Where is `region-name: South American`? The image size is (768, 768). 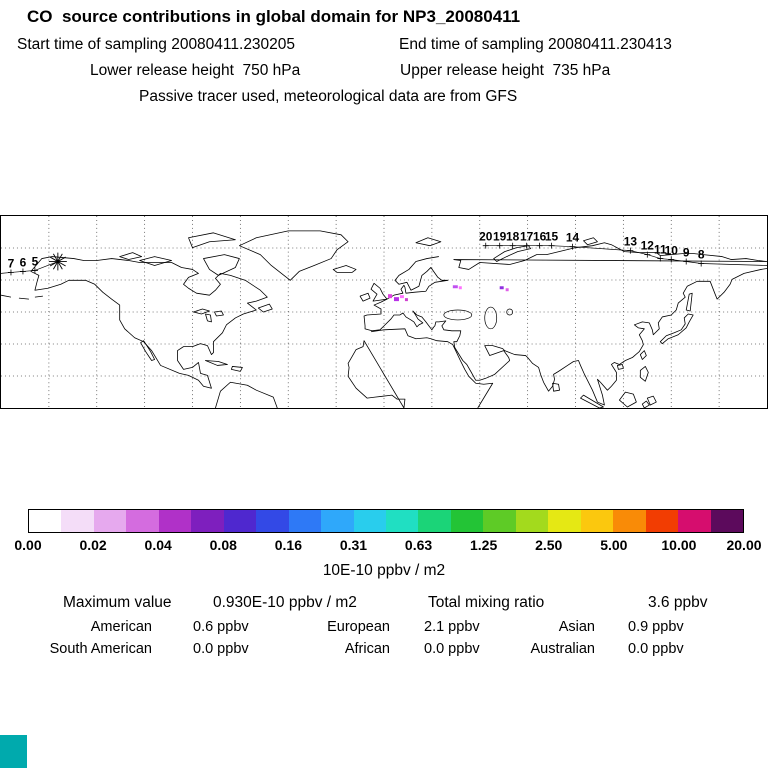
region-name: South American is located at coordinates (100, 649).